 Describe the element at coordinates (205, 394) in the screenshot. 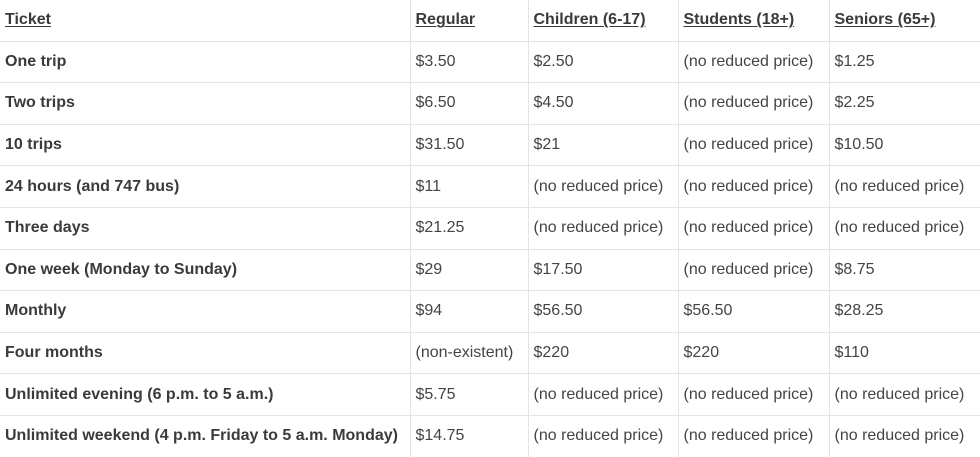

I see `ticket-type-cell: Unlimited evening (6 p.m. to 5 a.m.)` at that location.